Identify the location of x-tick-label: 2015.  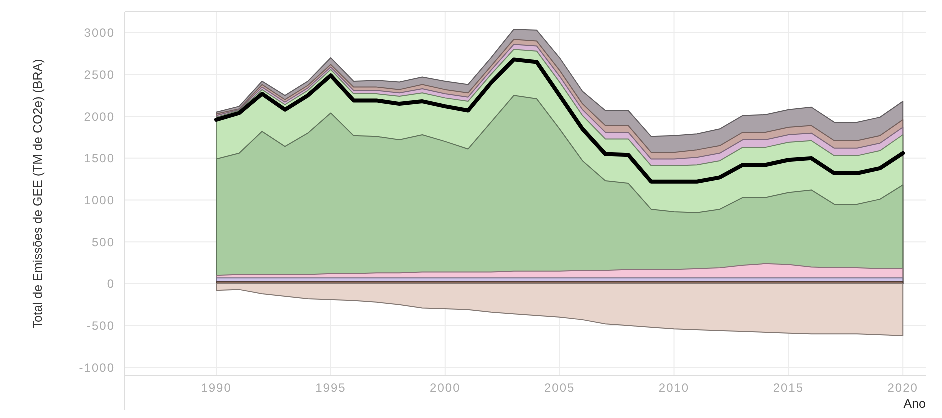
(788, 388).